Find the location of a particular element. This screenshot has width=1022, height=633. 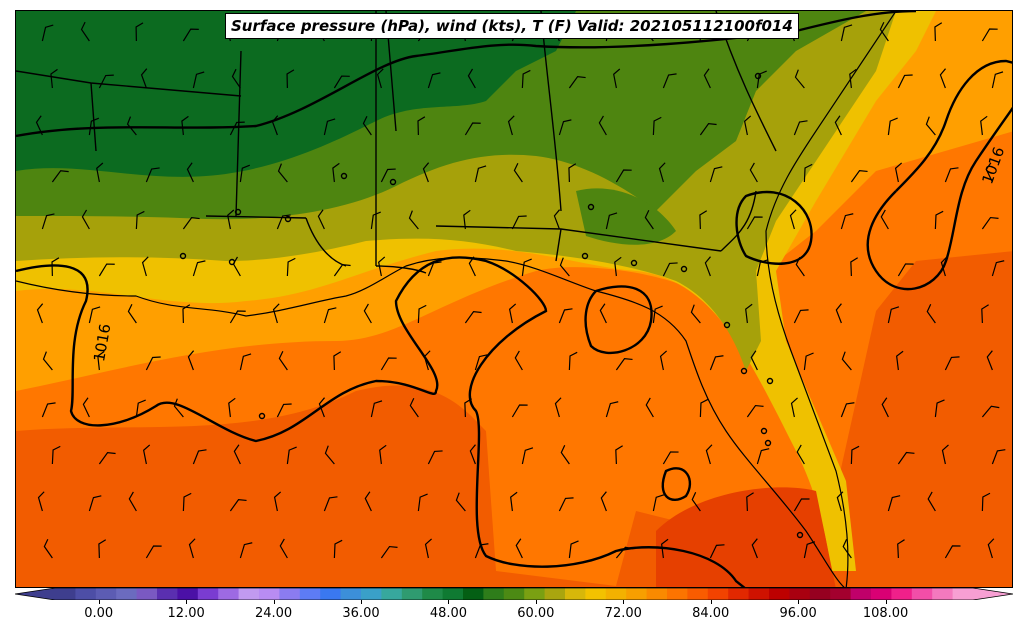

colorbar-max-extend is located at coordinates (993, 594).